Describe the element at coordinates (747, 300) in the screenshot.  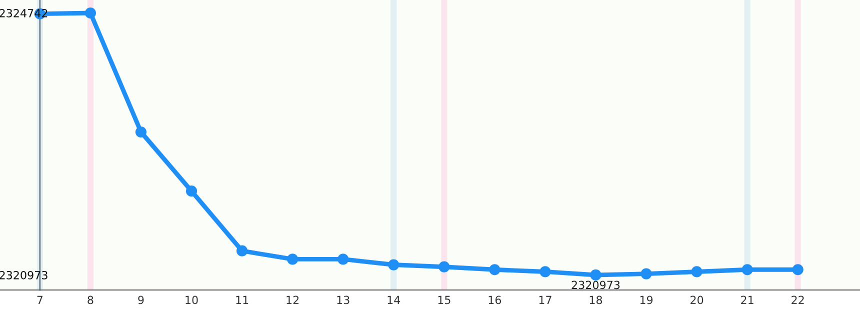
I see `x-tick-label: 21` at that location.